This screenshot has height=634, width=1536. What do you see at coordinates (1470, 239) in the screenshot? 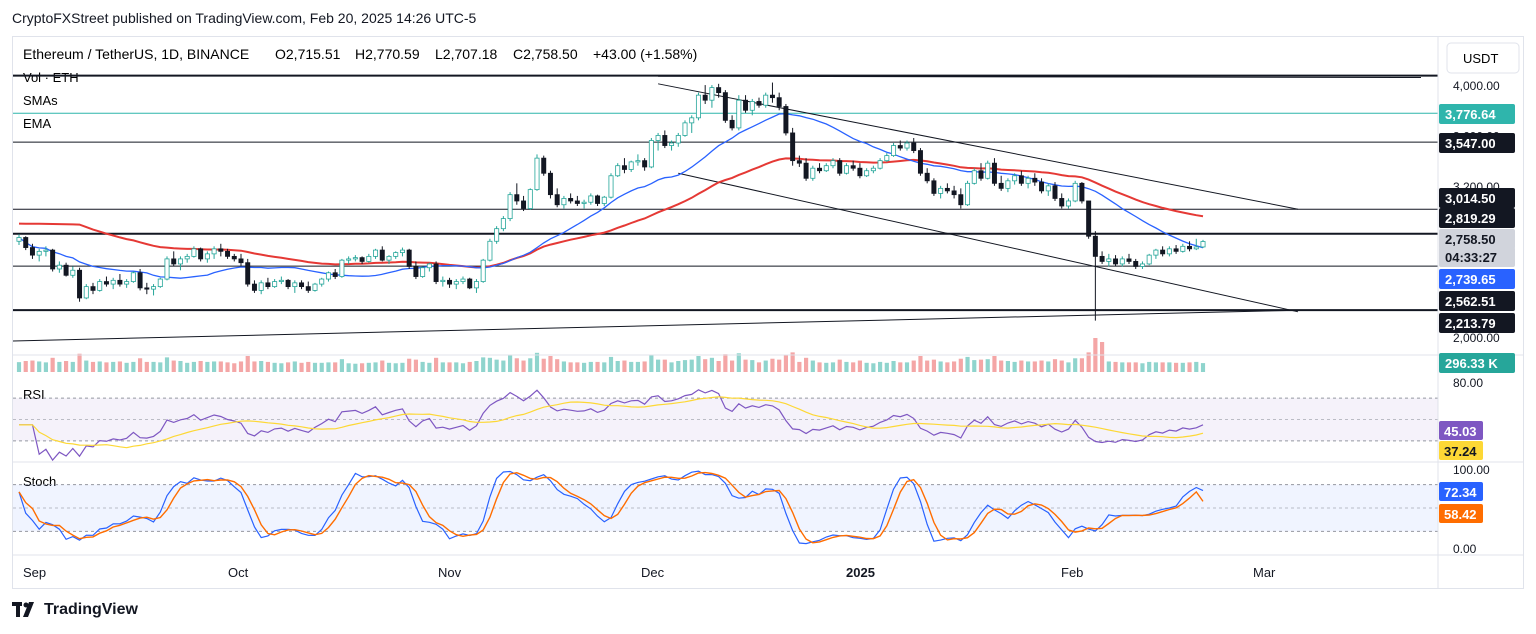
I see `price-tag-label: 2,758.50` at bounding box center [1470, 239].